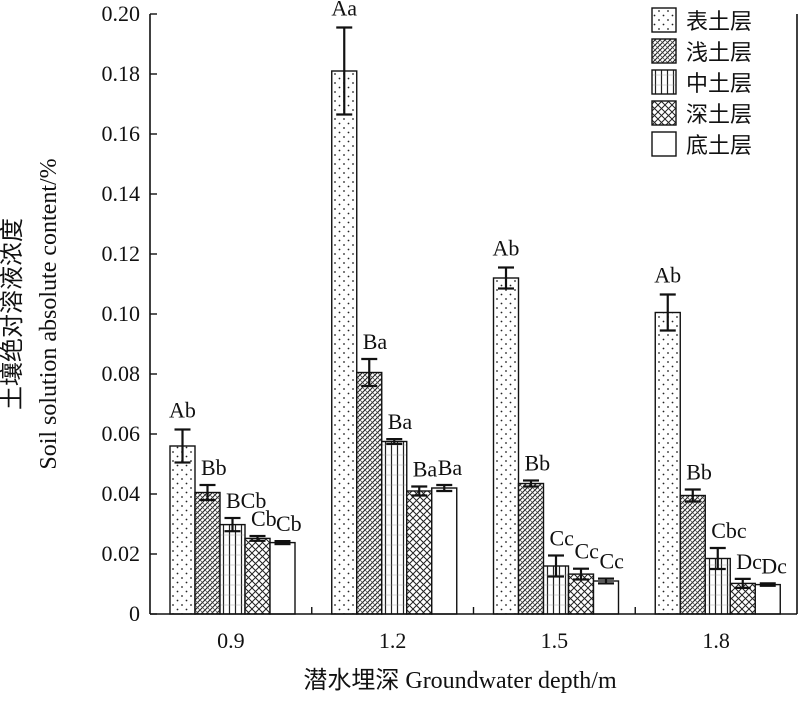 This screenshot has width=800, height=701. What do you see at coordinates (121, 373) in the screenshot?
I see `y-tick-label: 0.08` at bounding box center [121, 373].